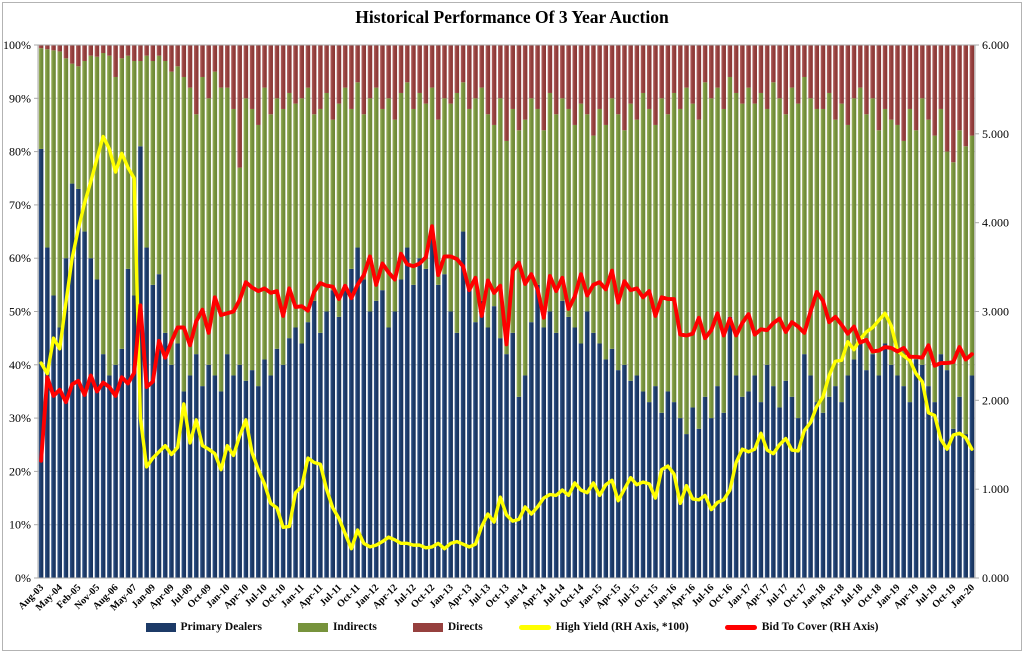 This screenshot has width=1024, height=653. I want to click on svg-text: 20%, so click(20, 471).